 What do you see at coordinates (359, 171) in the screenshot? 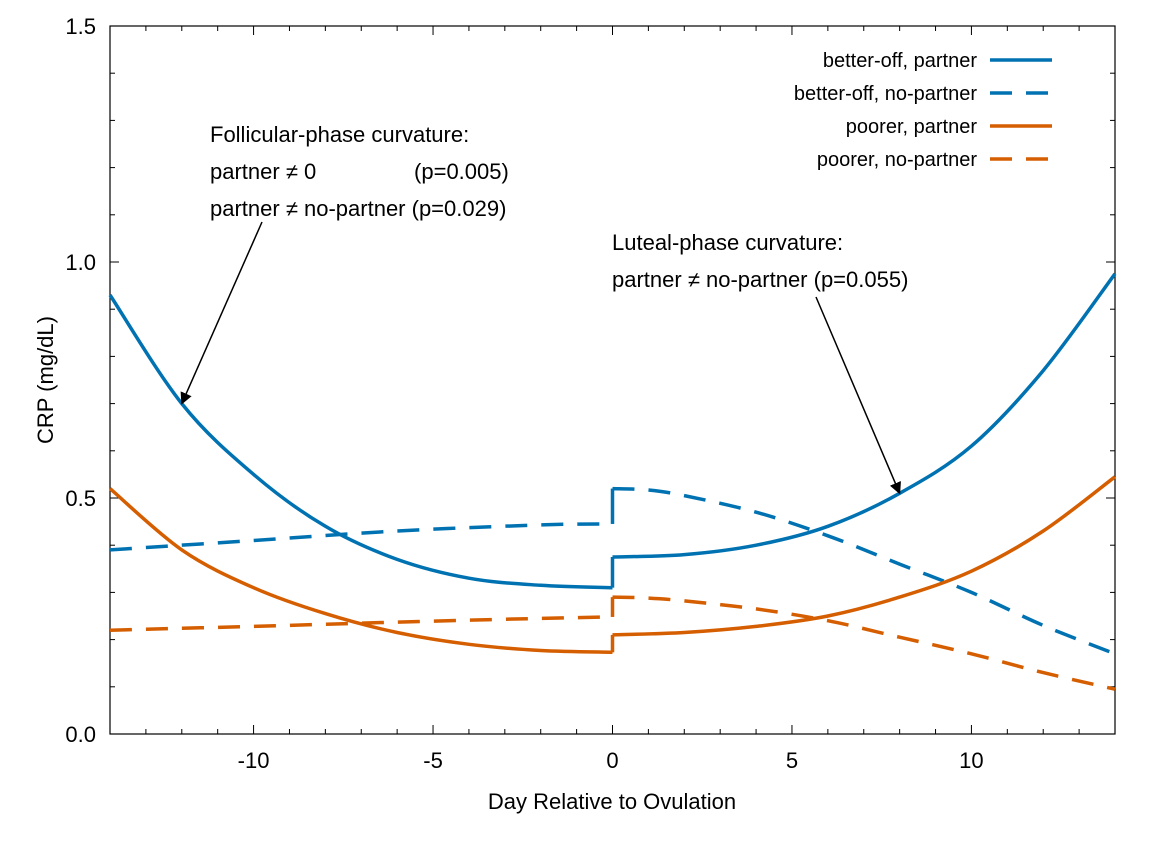
I see `annotation-text: partner ≠ 0 (p=0.005)` at bounding box center [359, 171].